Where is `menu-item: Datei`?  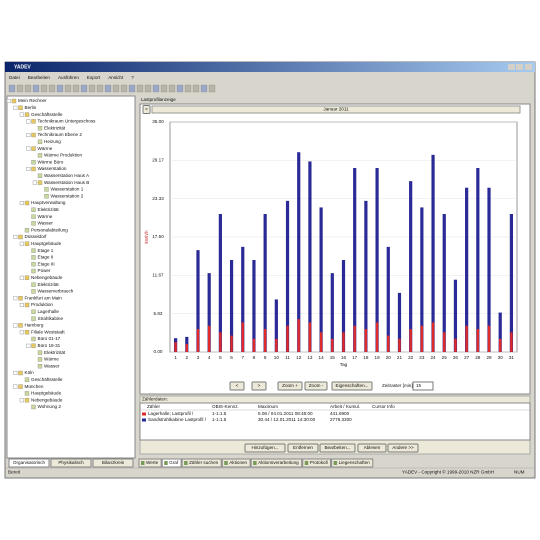 menu-item: Datei is located at coordinates (14, 77).